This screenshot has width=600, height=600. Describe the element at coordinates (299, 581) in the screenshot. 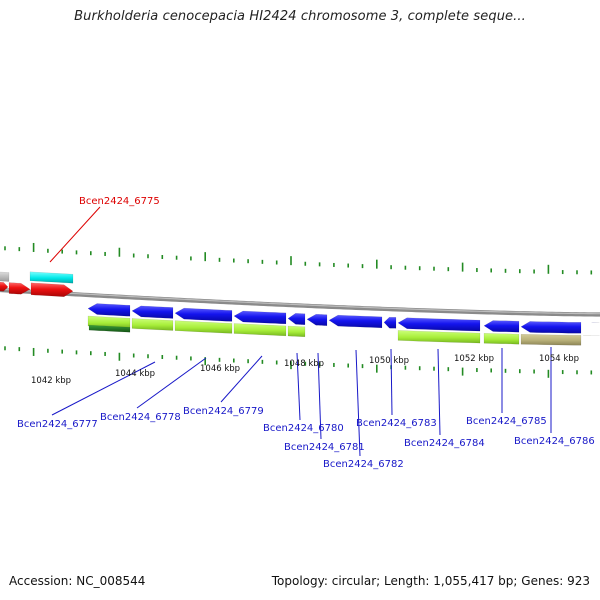

I see `topology-label: Topology:` at that location.